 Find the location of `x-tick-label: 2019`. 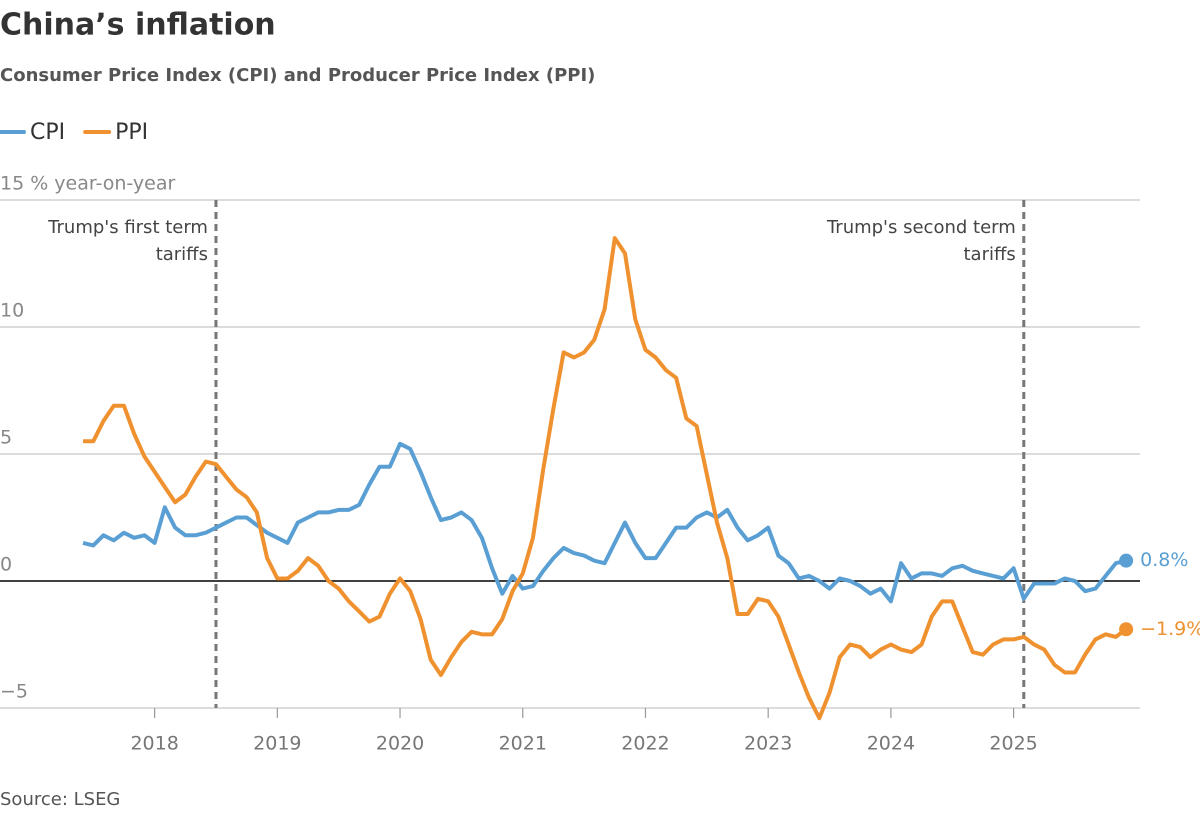

x-tick-label: 2019 is located at coordinates (277, 744).